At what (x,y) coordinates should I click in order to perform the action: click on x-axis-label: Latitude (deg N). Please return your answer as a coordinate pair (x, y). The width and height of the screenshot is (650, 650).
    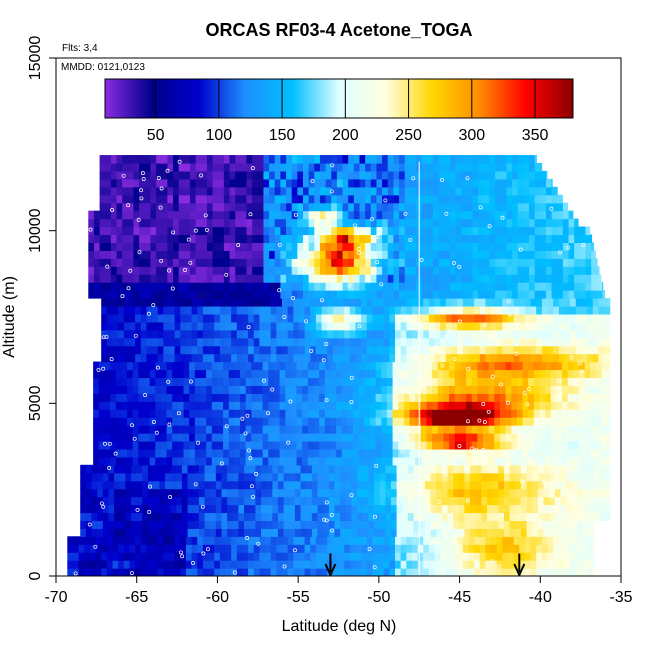
    Looking at the image, I should click on (339, 626).